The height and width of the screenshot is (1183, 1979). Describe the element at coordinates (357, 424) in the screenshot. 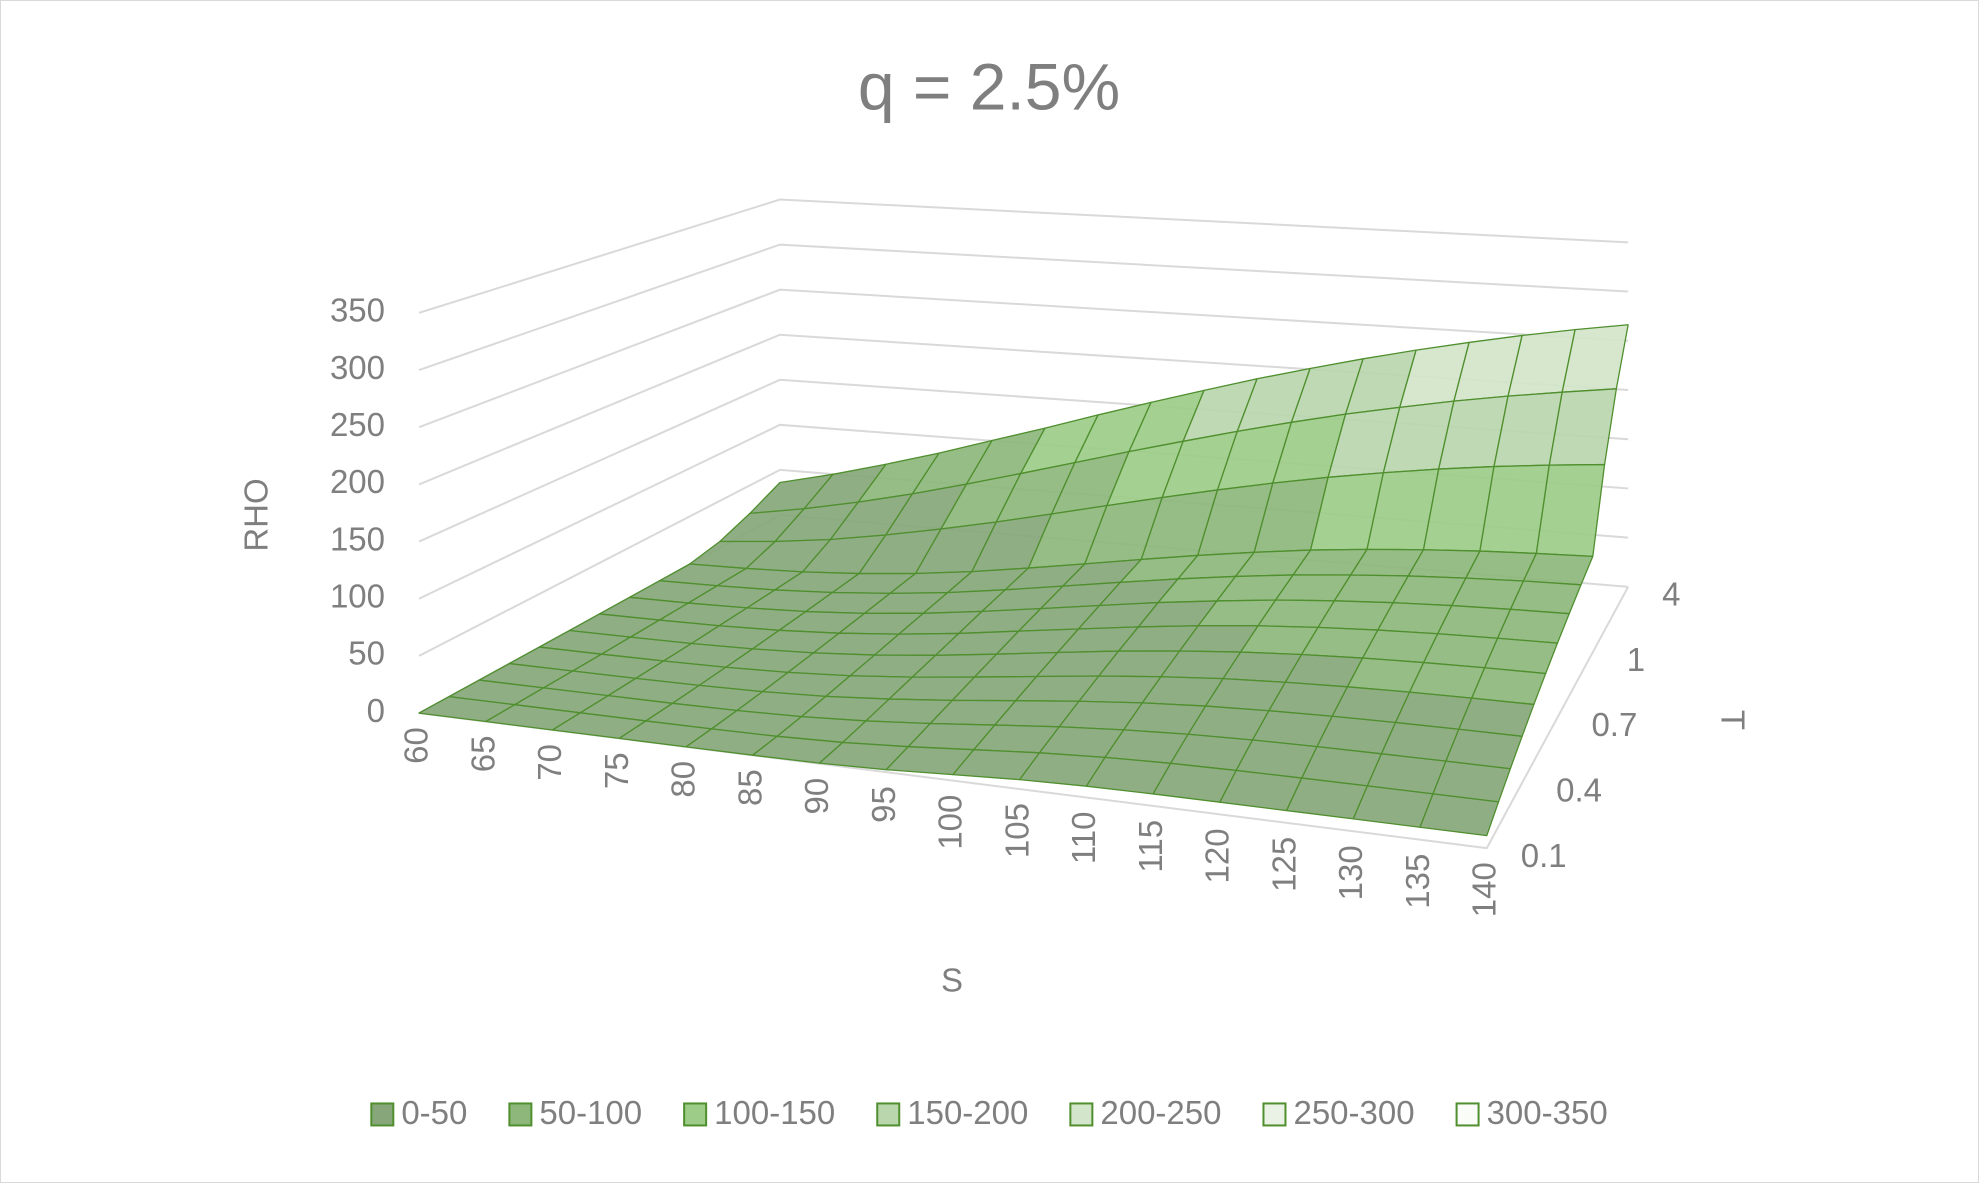

I see `z-tick-label: 250` at that location.